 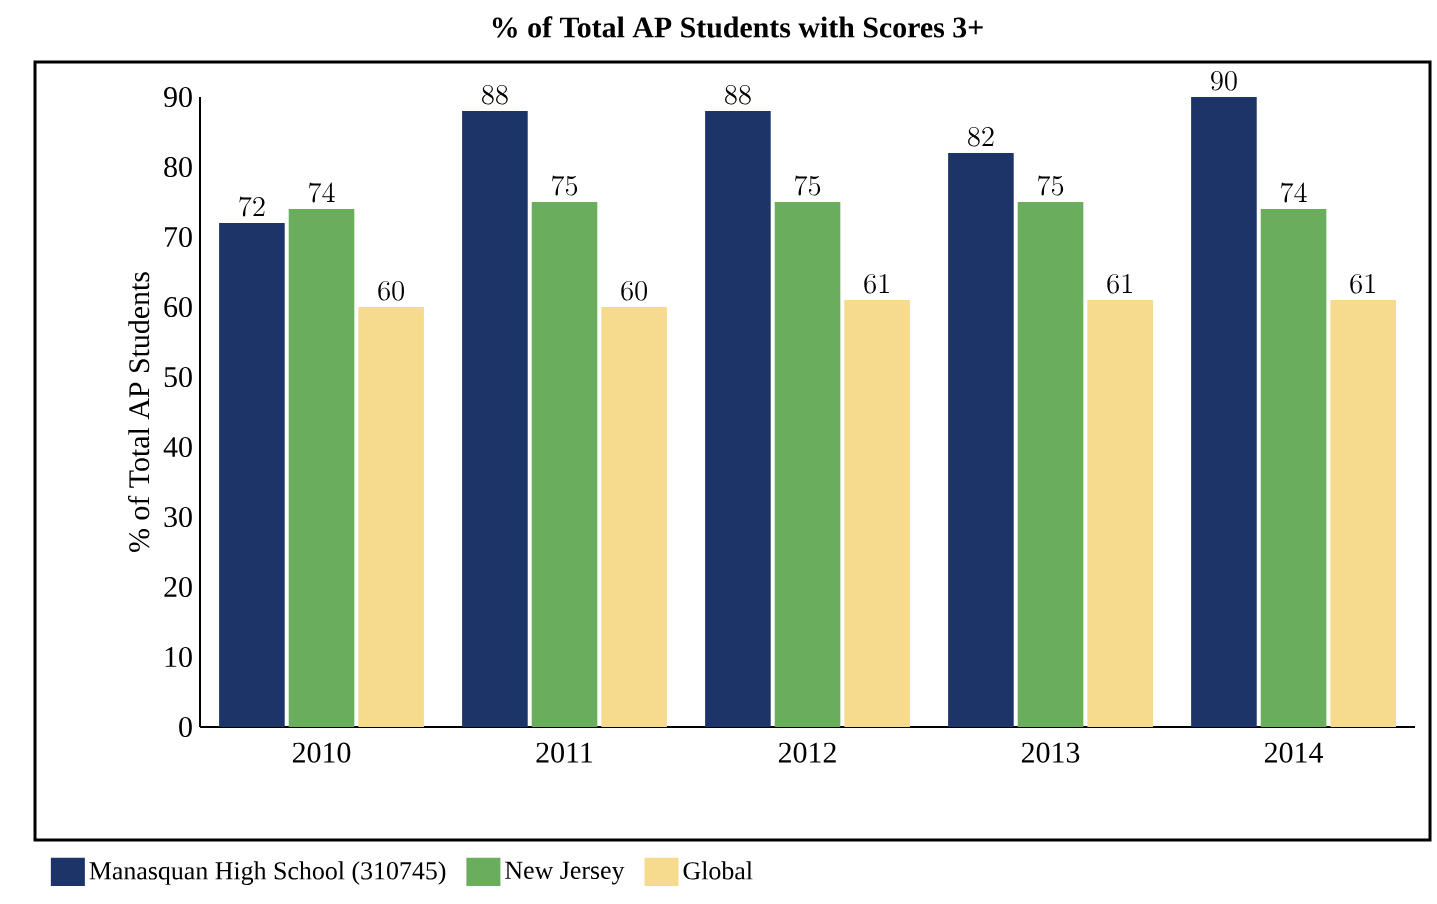 I want to click on y-axis-title: % of Total AP Students, so click(x=138, y=412).